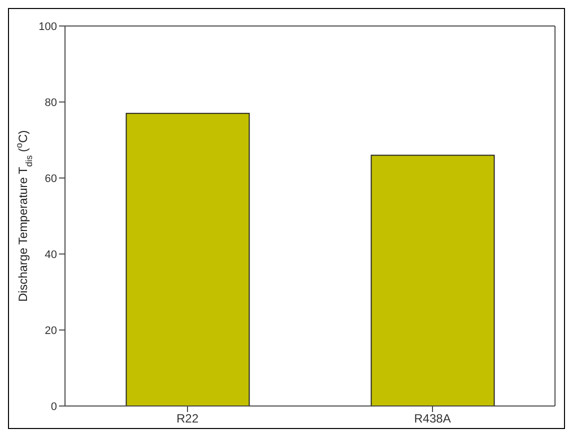 The width and height of the screenshot is (571, 435). I want to click on y-tick-label: 100, so click(47, 26).